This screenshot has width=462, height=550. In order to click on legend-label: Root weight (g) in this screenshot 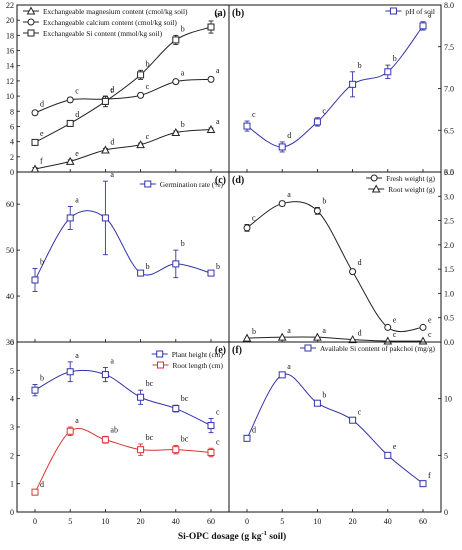, I will do `click(411, 189)`.